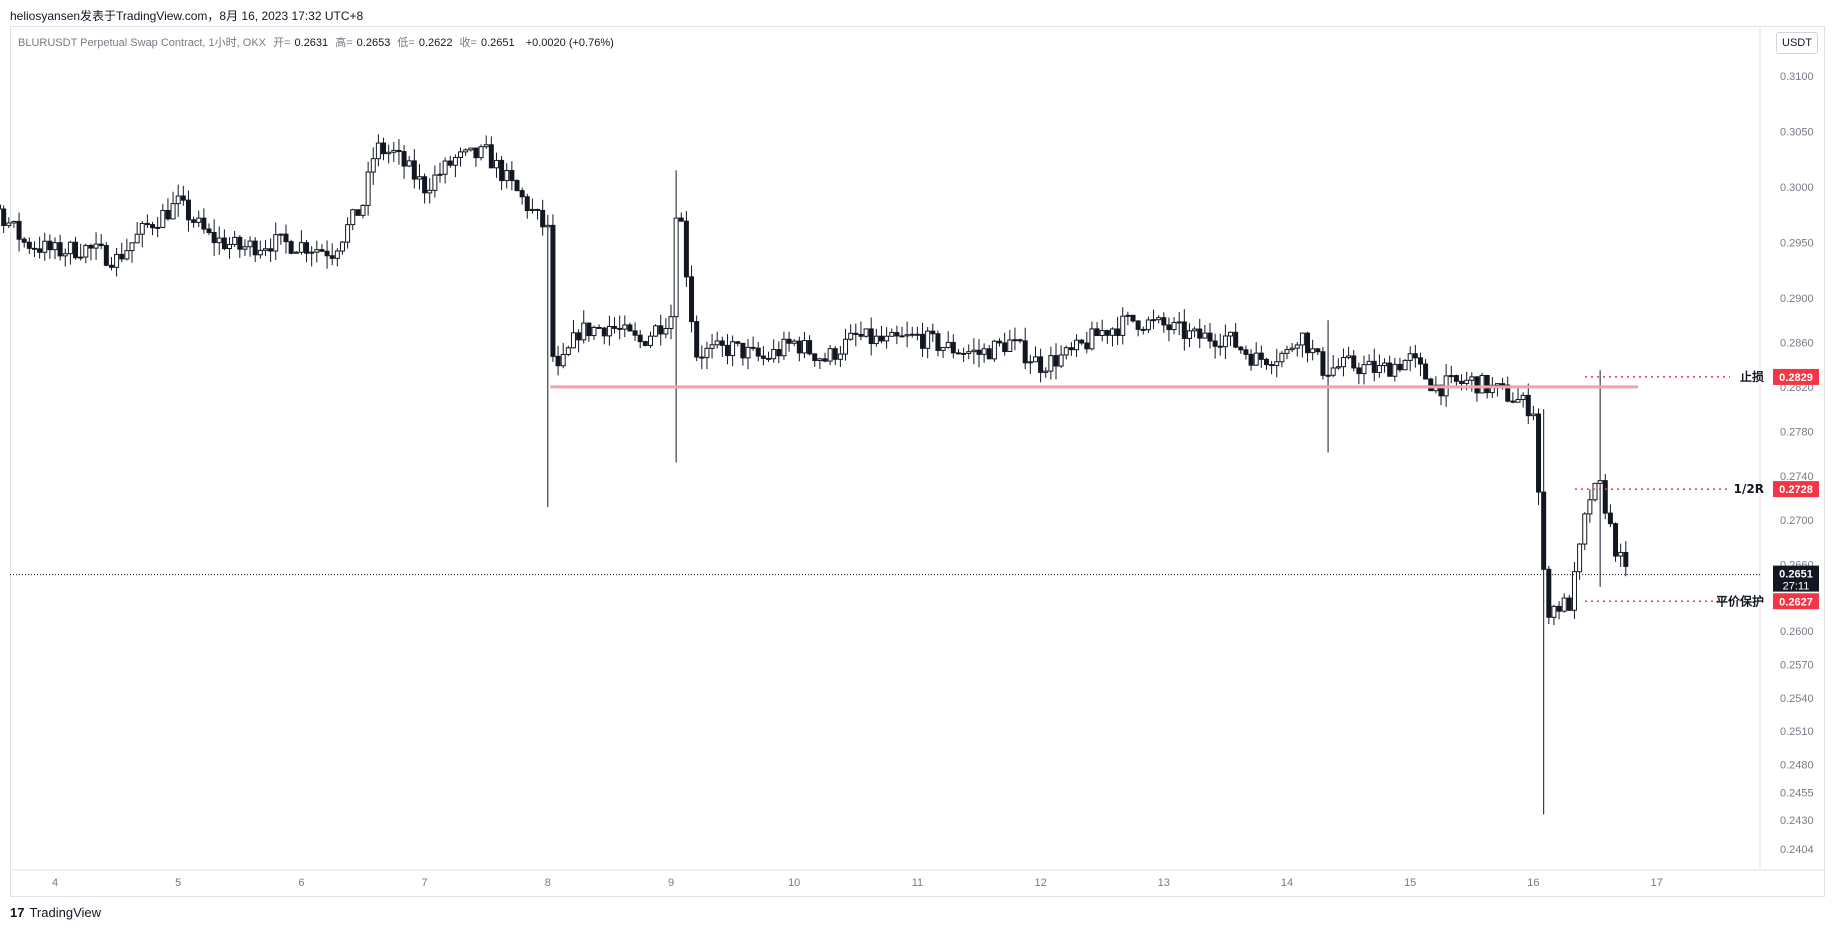 This screenshot has width=1835, height=931. What do you see at coordinates (671, 883) in the screenshot?
I see `x-tick-label: 9` at bounding box center [671, 883].